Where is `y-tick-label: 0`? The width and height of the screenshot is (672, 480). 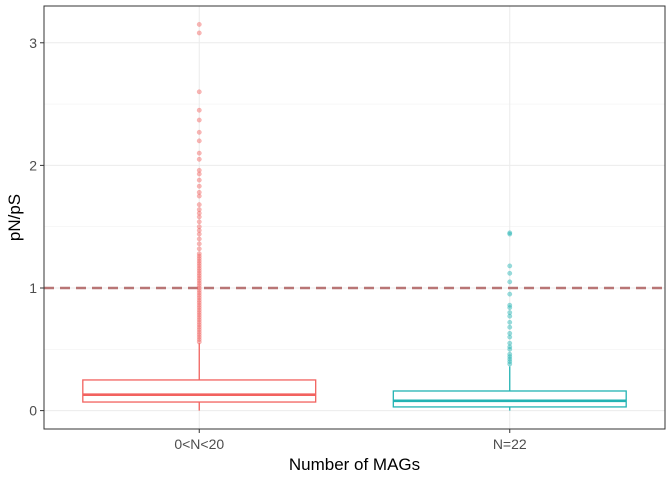 y-tick-label: 0 is located at coordinates (33, 411).